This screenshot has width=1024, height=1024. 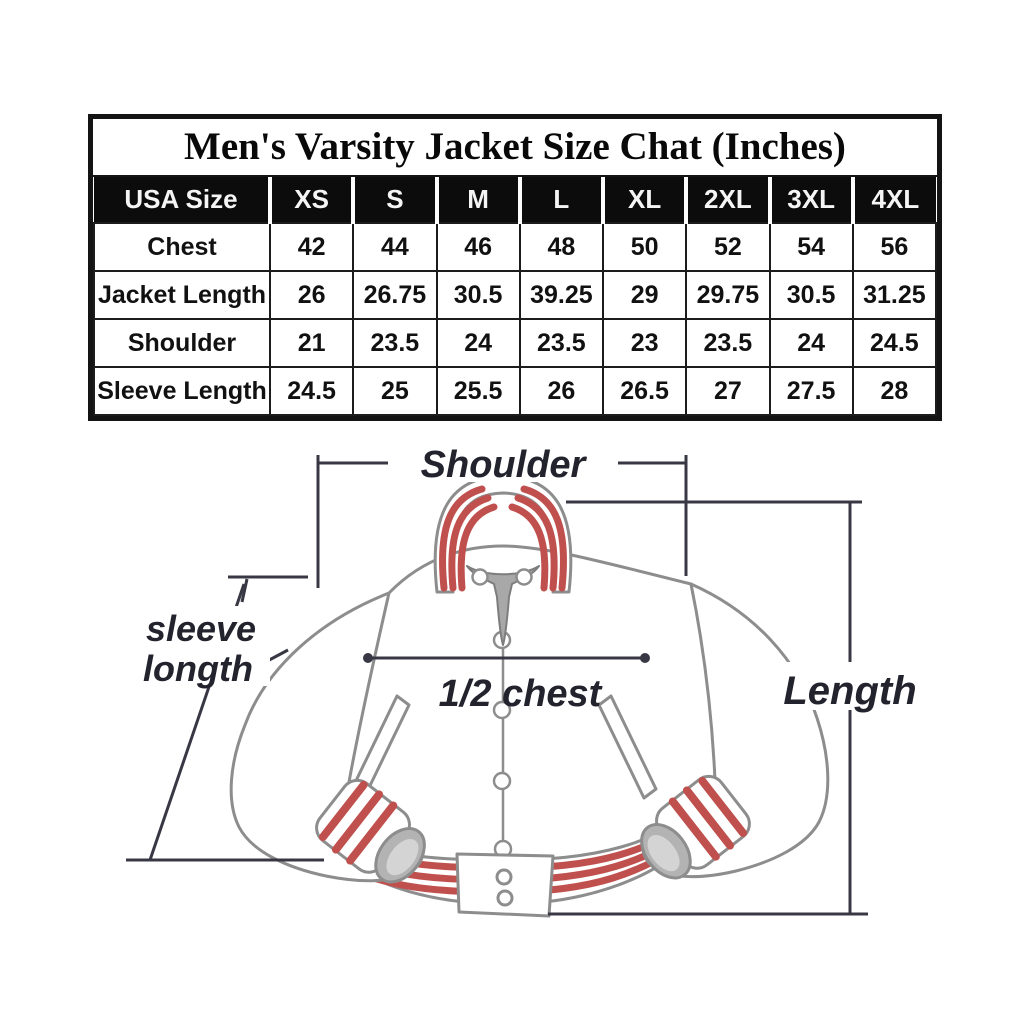 I want to click on row-label-cell: Chest, so click(x=182, y=247).